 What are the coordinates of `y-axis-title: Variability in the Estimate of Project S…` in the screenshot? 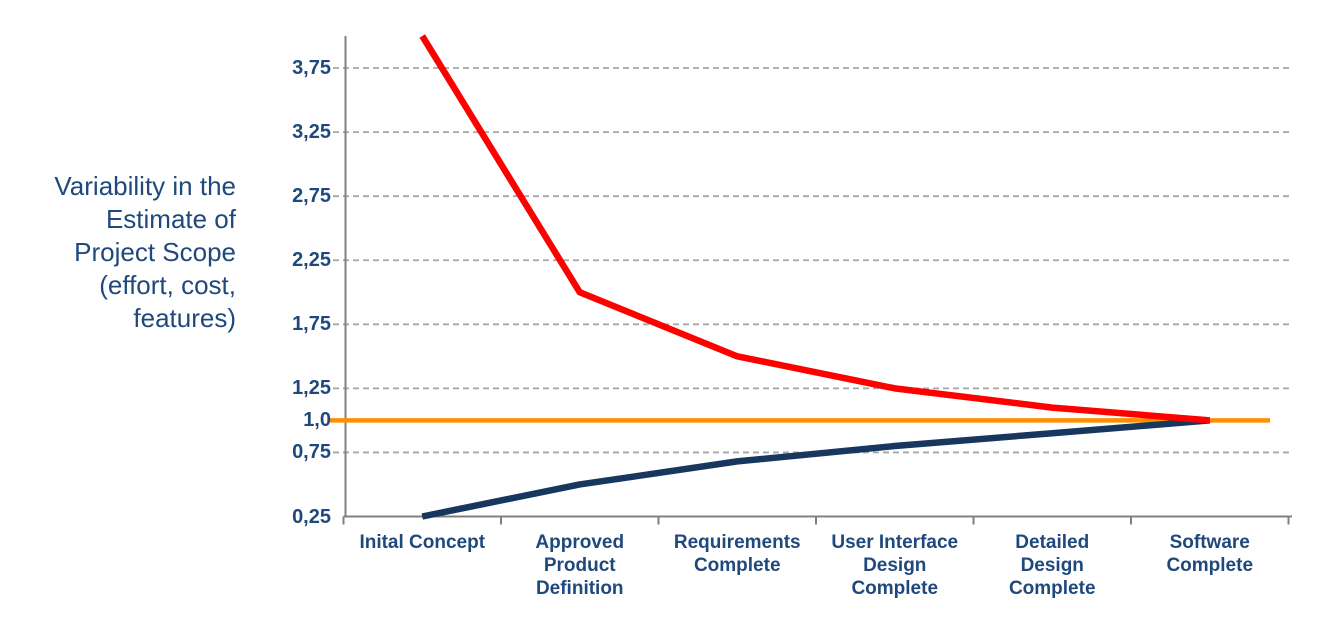 It's located at (145, 252).